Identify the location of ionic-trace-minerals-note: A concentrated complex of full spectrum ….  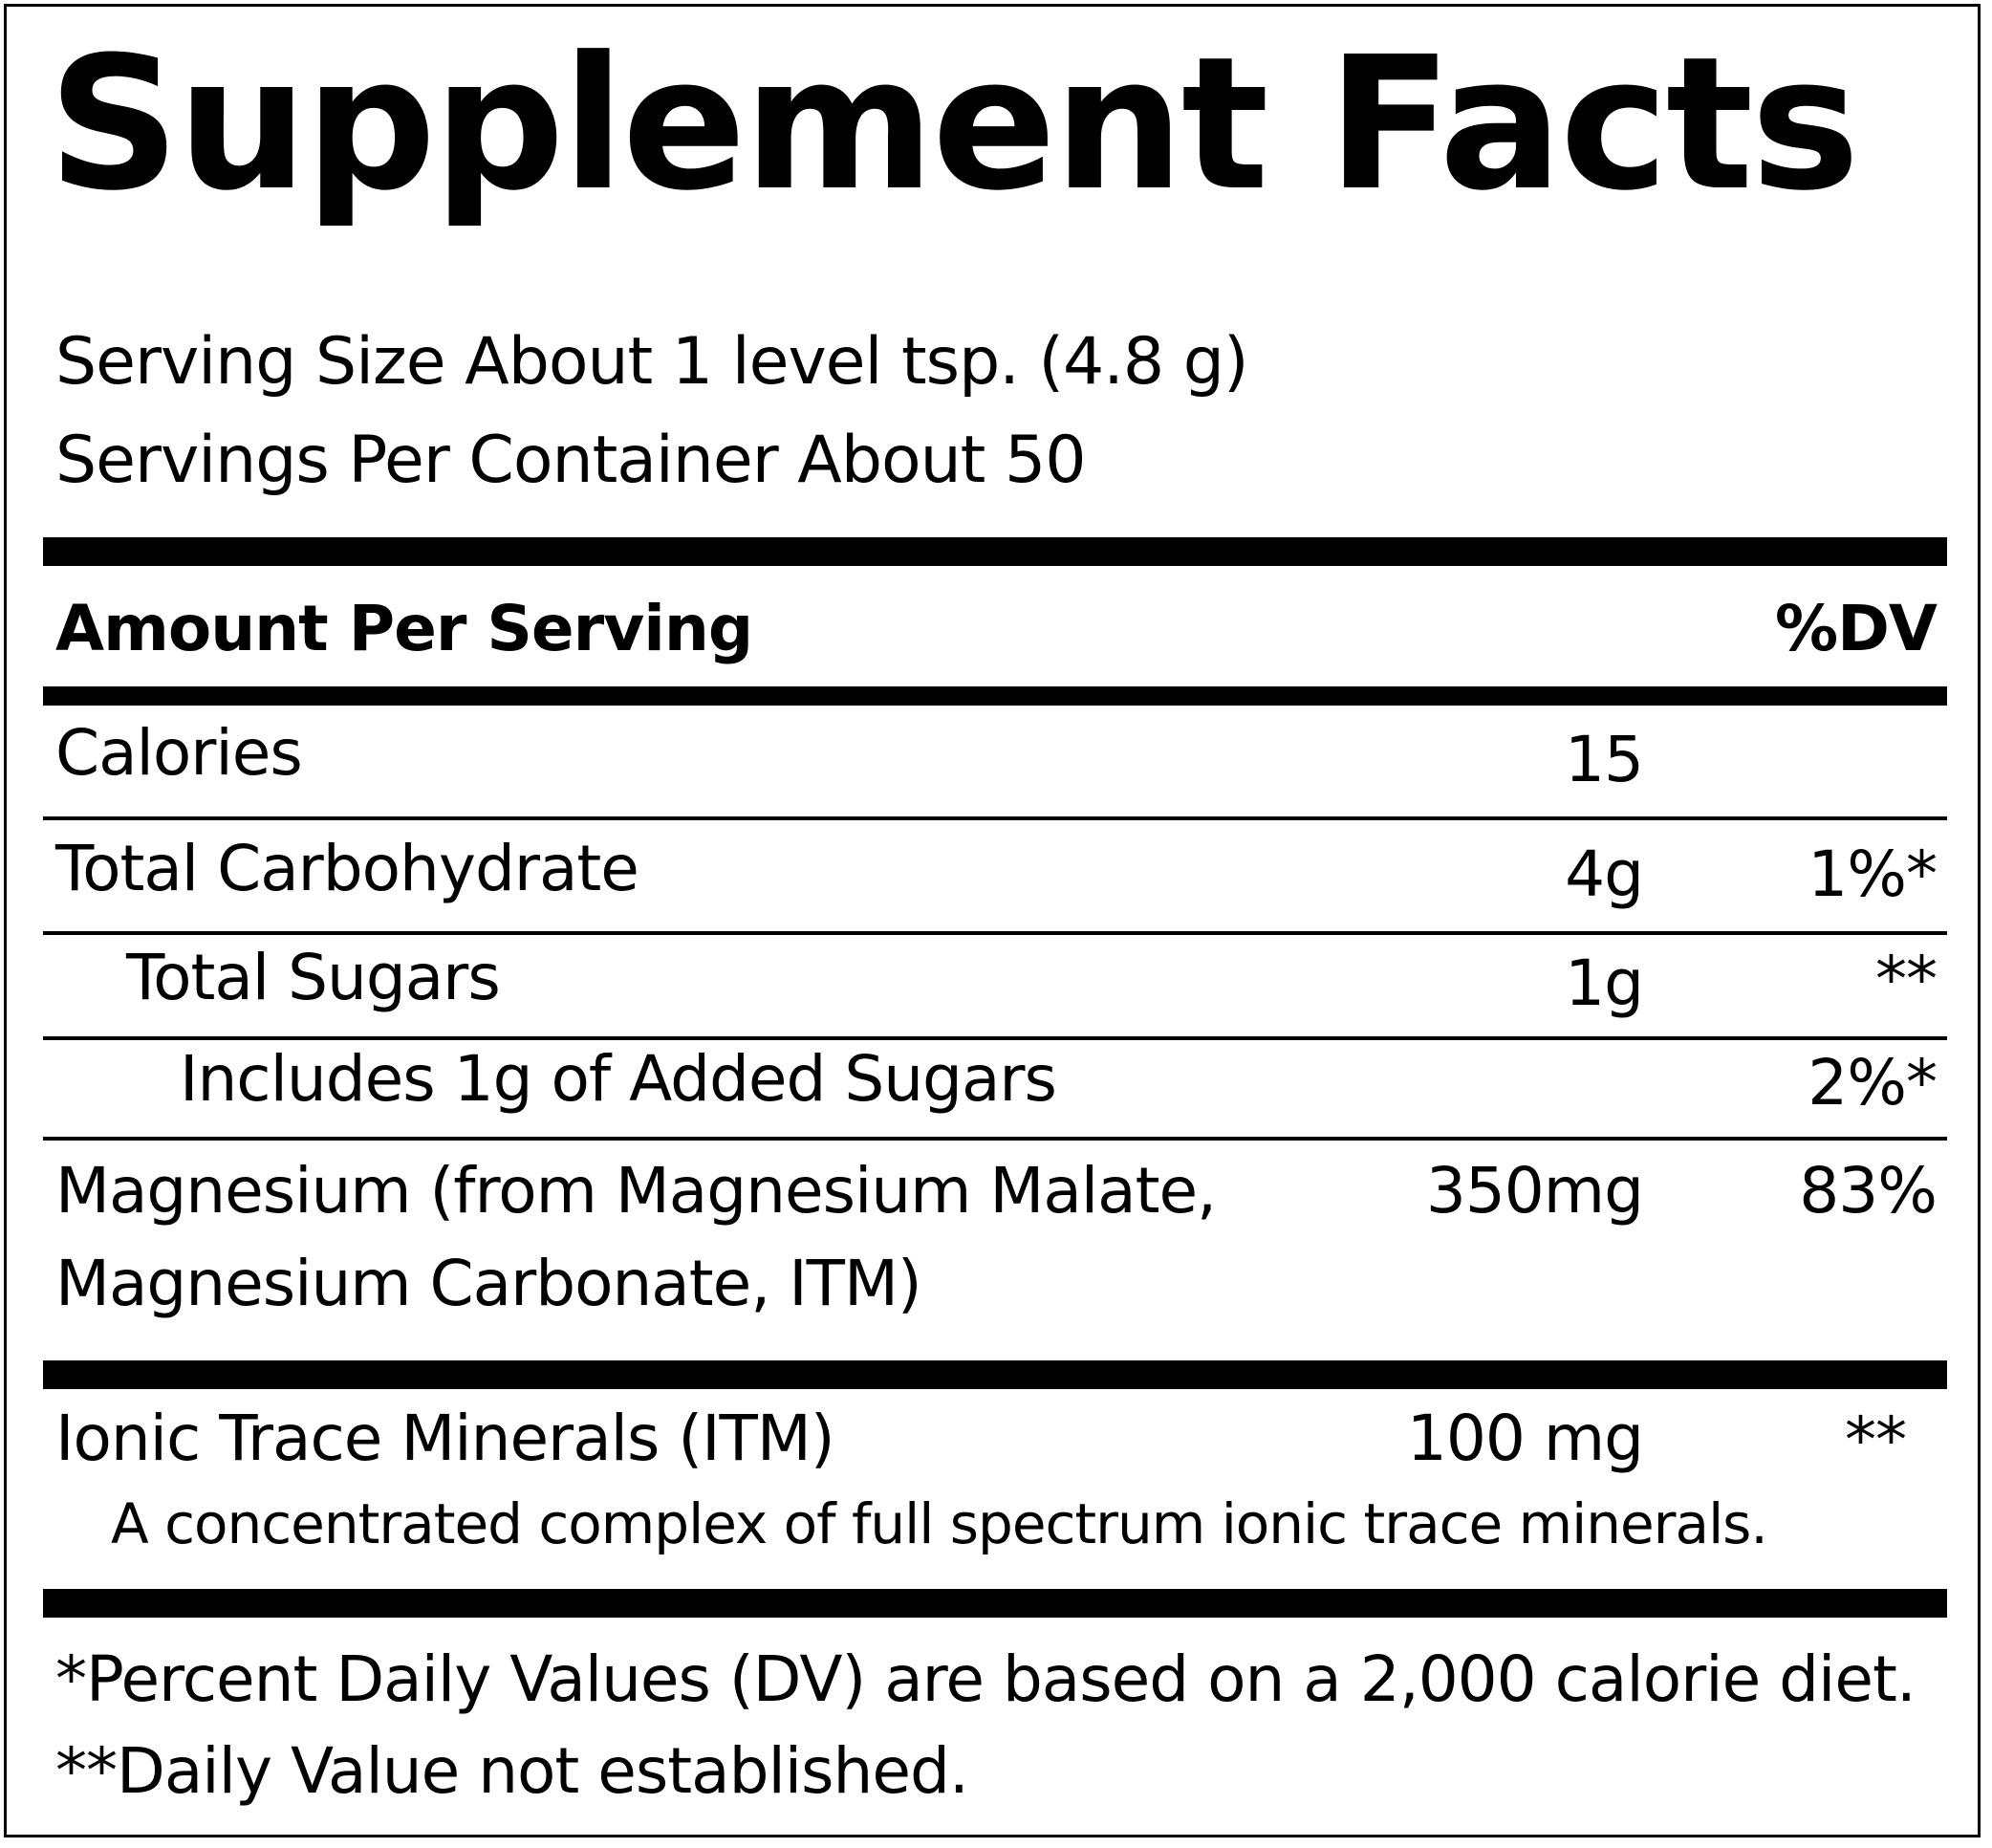
(939, 1523).